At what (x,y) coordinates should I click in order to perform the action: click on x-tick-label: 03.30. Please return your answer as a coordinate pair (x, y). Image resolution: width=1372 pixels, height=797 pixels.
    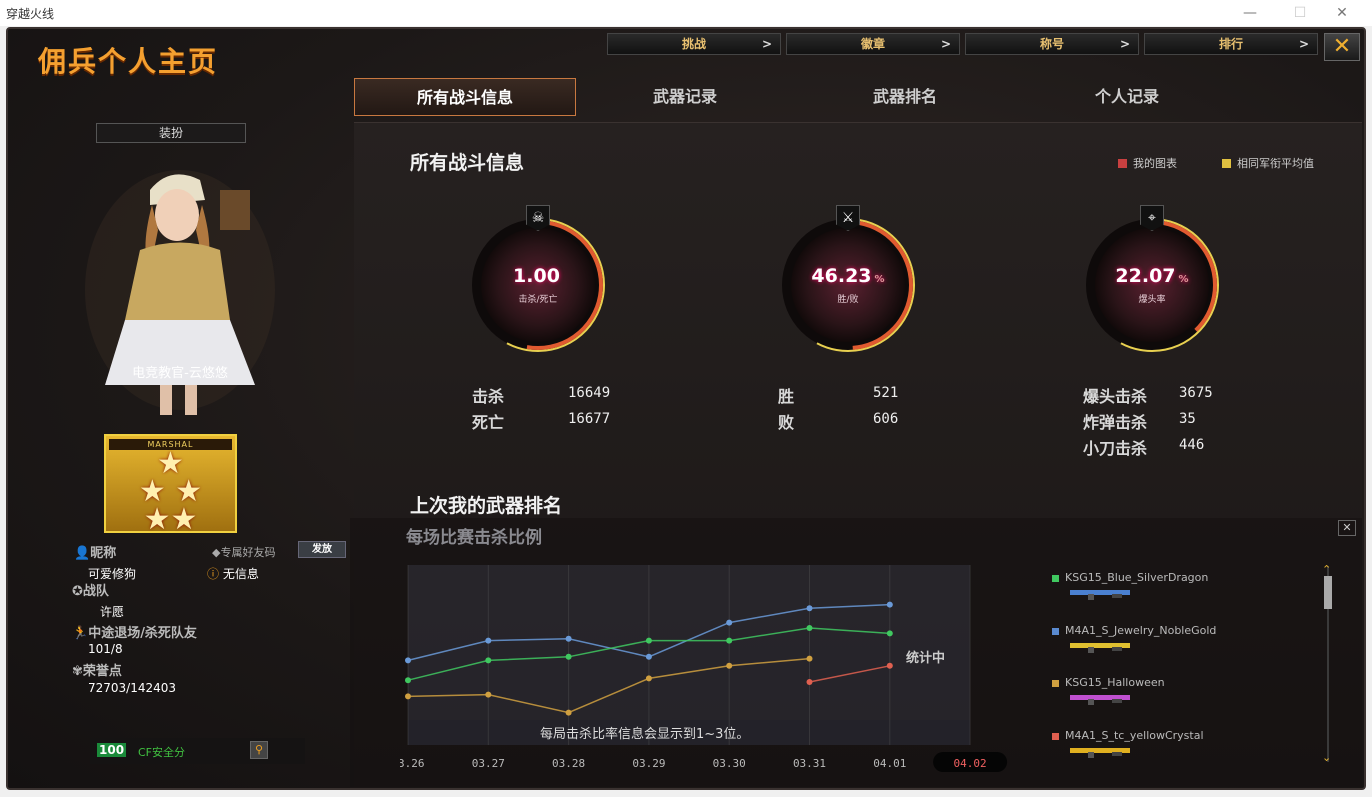
    Looking at the image, I should click on (729, 763).